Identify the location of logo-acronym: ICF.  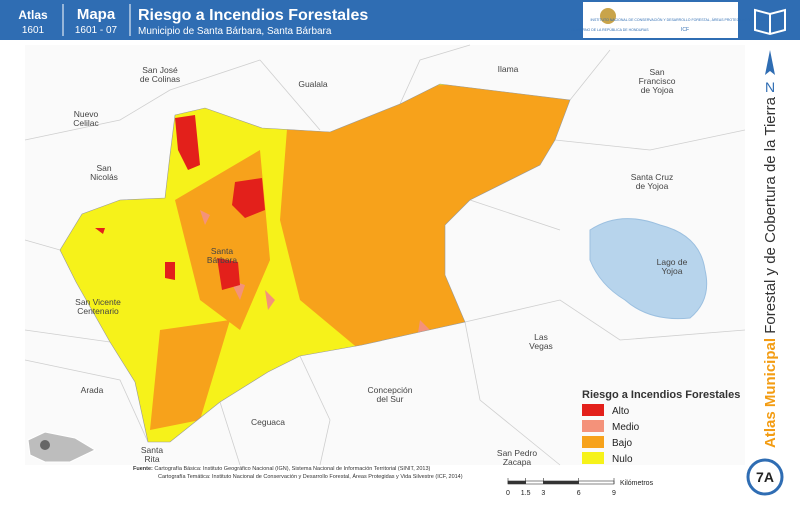
(685, 30).